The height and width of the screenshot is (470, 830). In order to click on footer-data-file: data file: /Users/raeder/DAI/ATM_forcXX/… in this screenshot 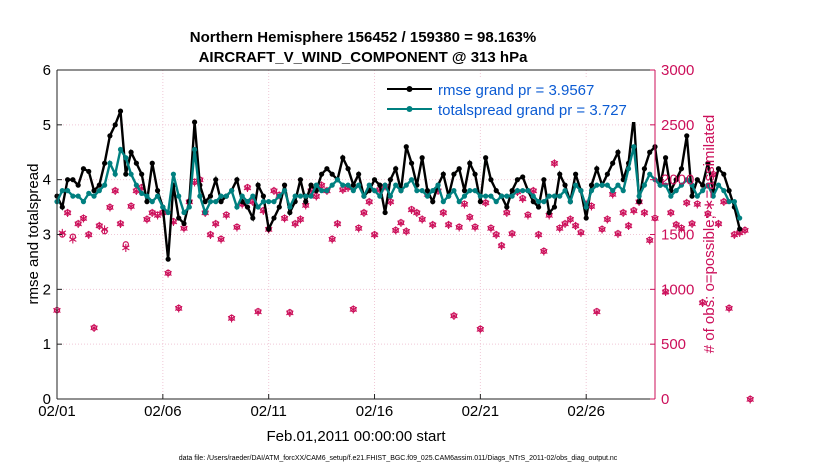, I will do `click(398, 458)`.